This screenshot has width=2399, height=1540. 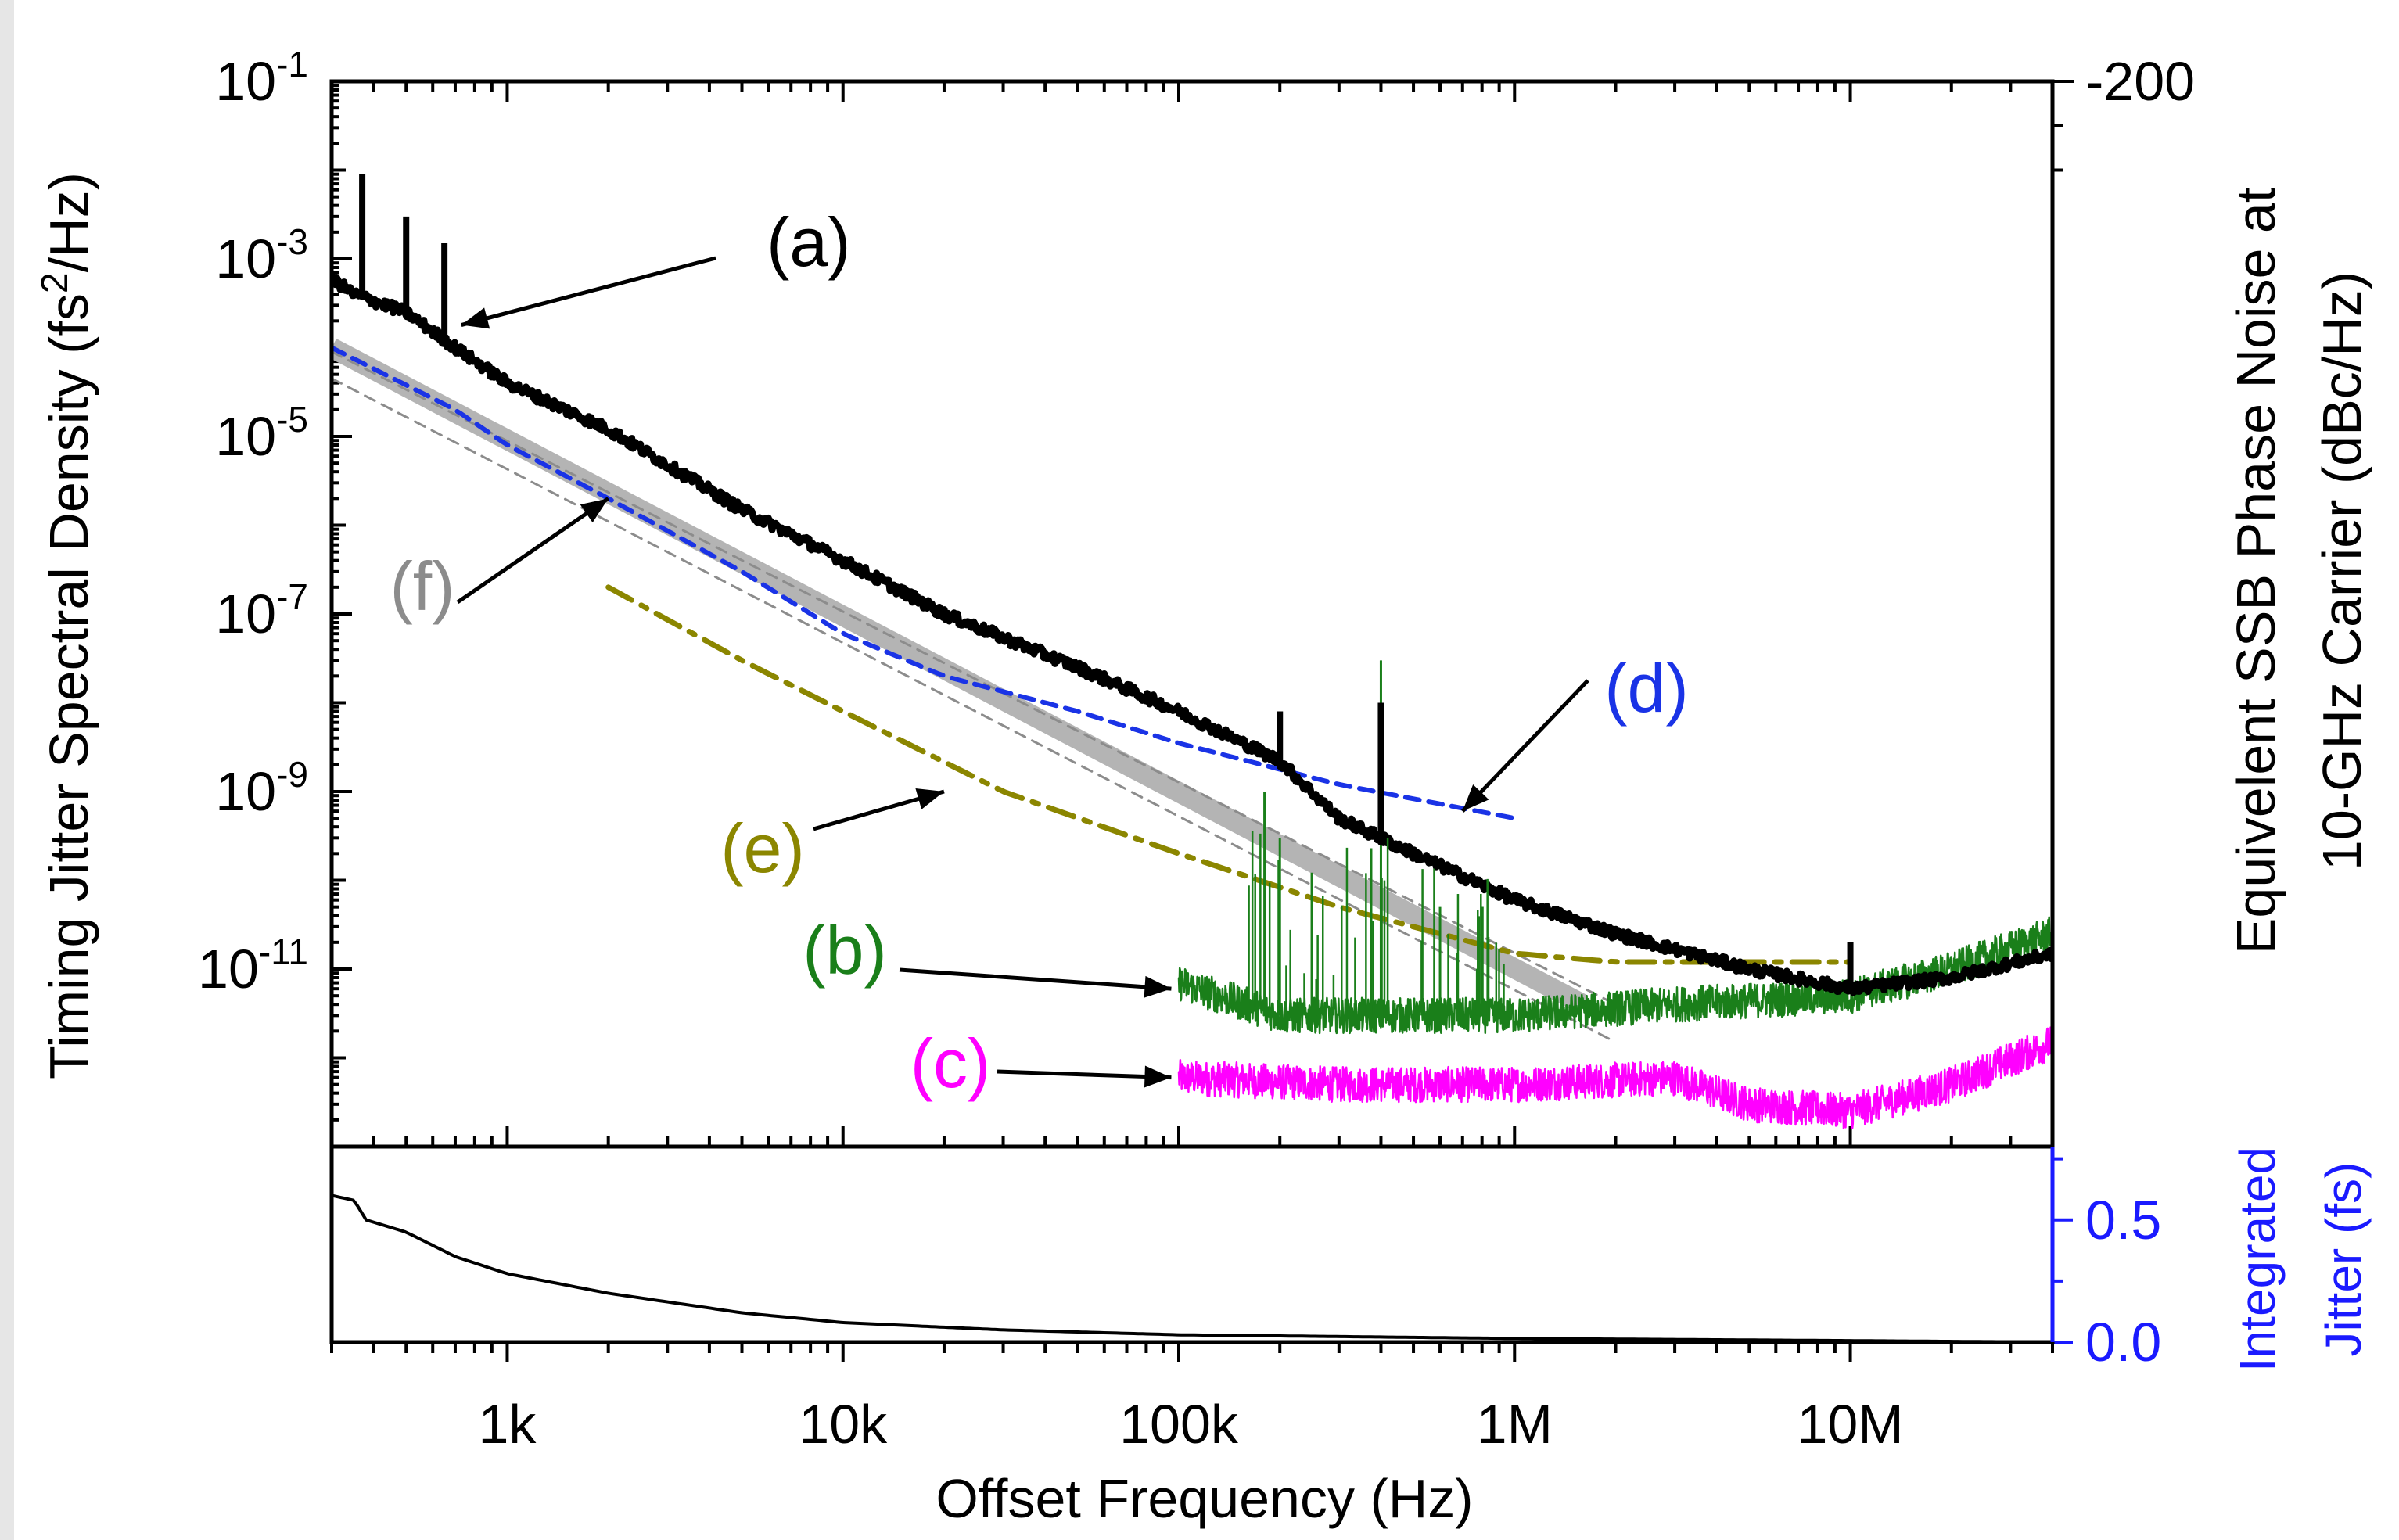 I want to click on x-axis-label: Offset Frequency (Hz), so click(x=1204, y=1498).